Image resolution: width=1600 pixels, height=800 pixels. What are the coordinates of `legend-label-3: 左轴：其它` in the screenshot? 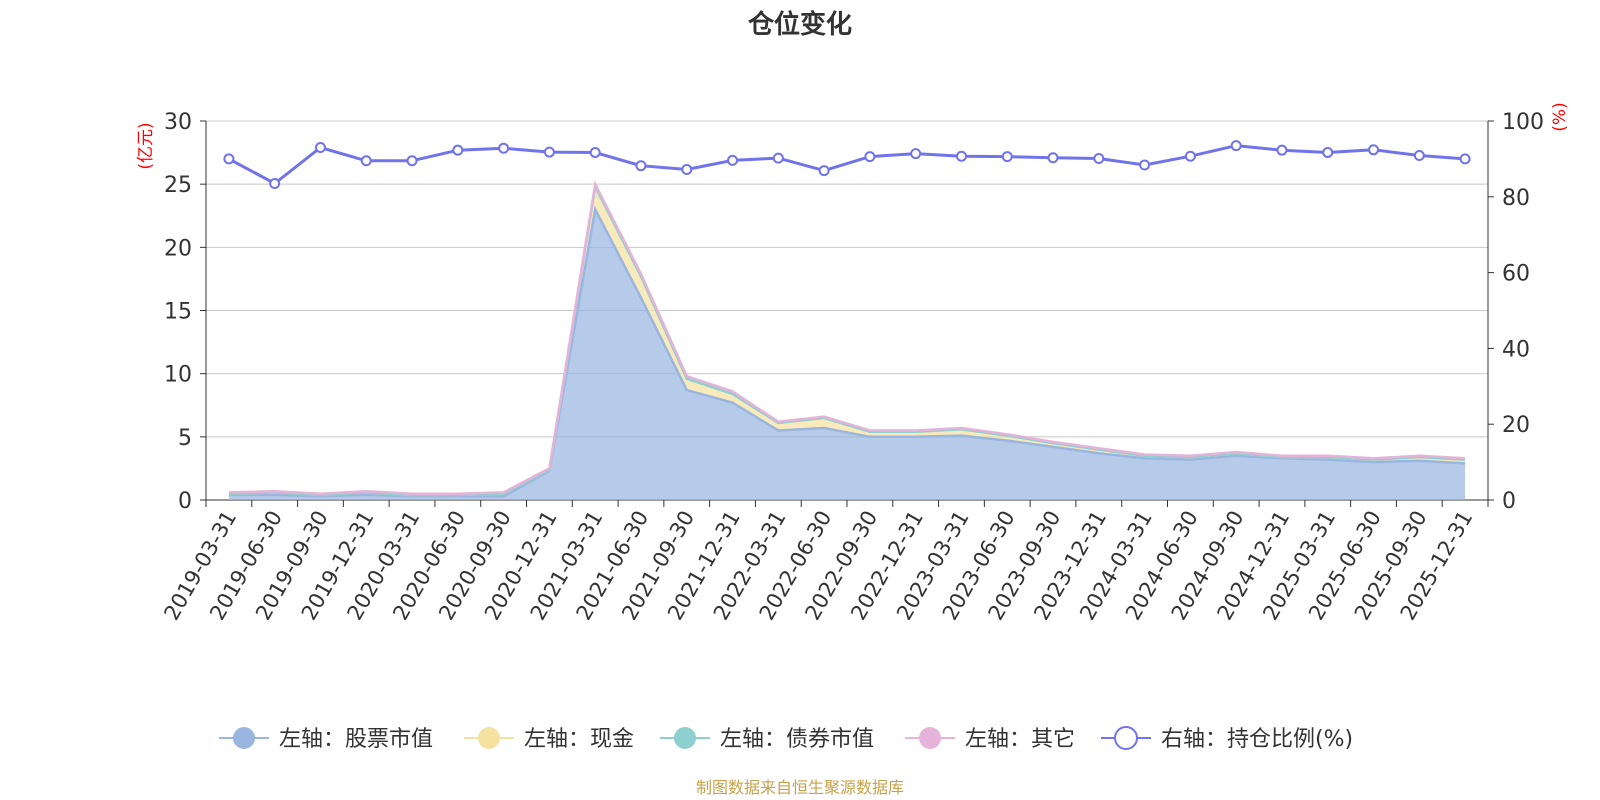 It's located at (1020, 739).